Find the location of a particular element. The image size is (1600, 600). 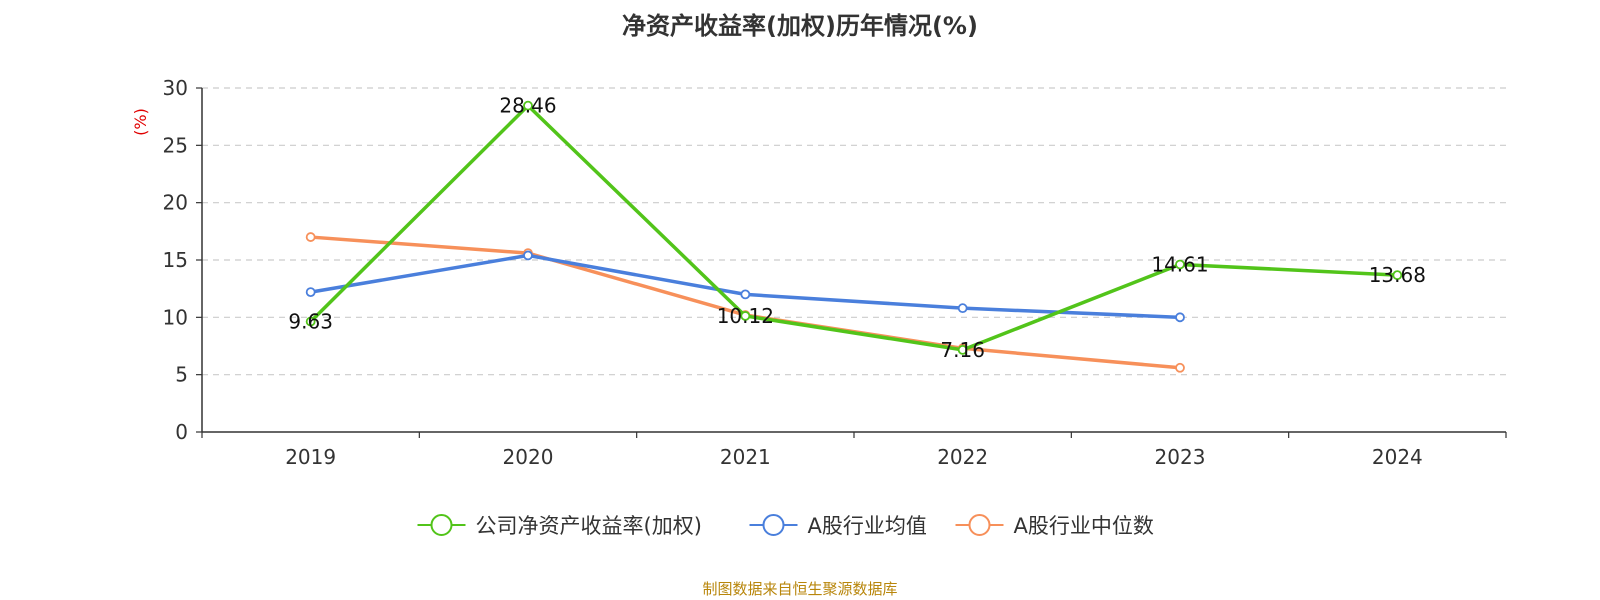

y-tick-label: 25 is located at coordinates (175, 145).